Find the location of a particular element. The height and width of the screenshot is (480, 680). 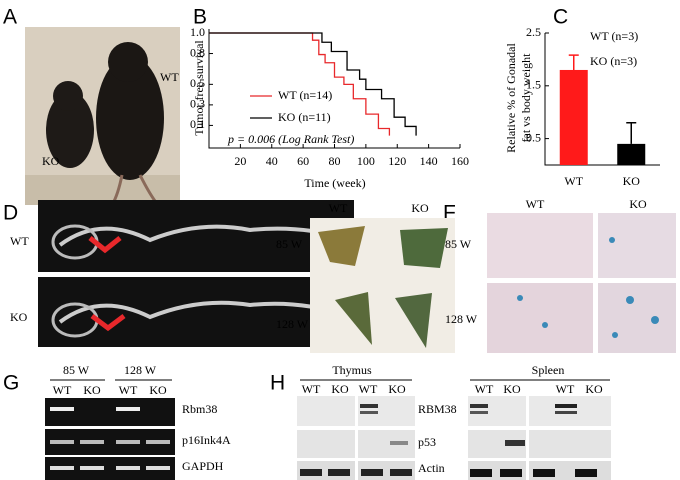

band-label: Rbm38 is located at coordinates (199, 409).